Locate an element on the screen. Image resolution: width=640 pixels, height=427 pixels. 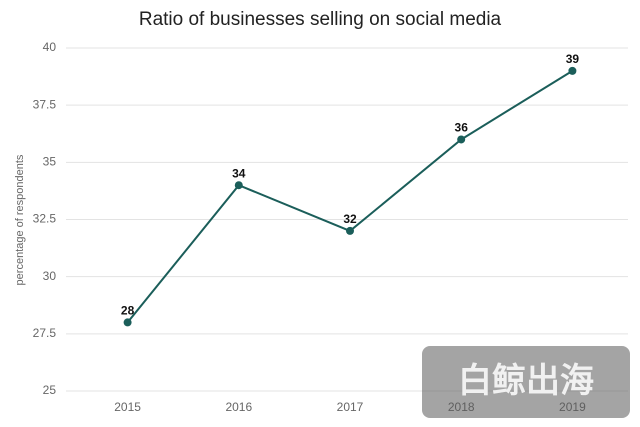
x-tick-label: 2017 is located at coordinates (350, 407).